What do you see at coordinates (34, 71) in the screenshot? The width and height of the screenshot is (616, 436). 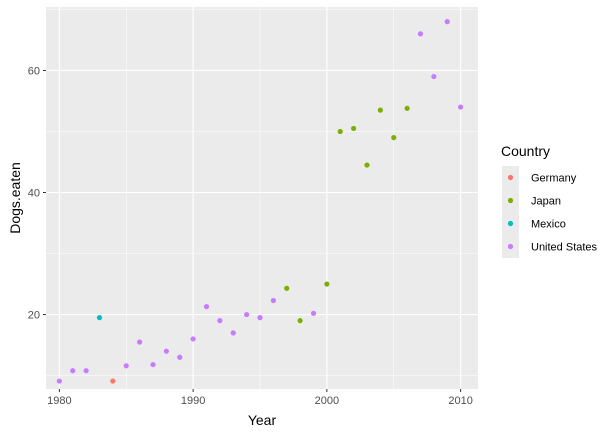 I see `y-tick-label: 60` at bounding box center [34, 71].